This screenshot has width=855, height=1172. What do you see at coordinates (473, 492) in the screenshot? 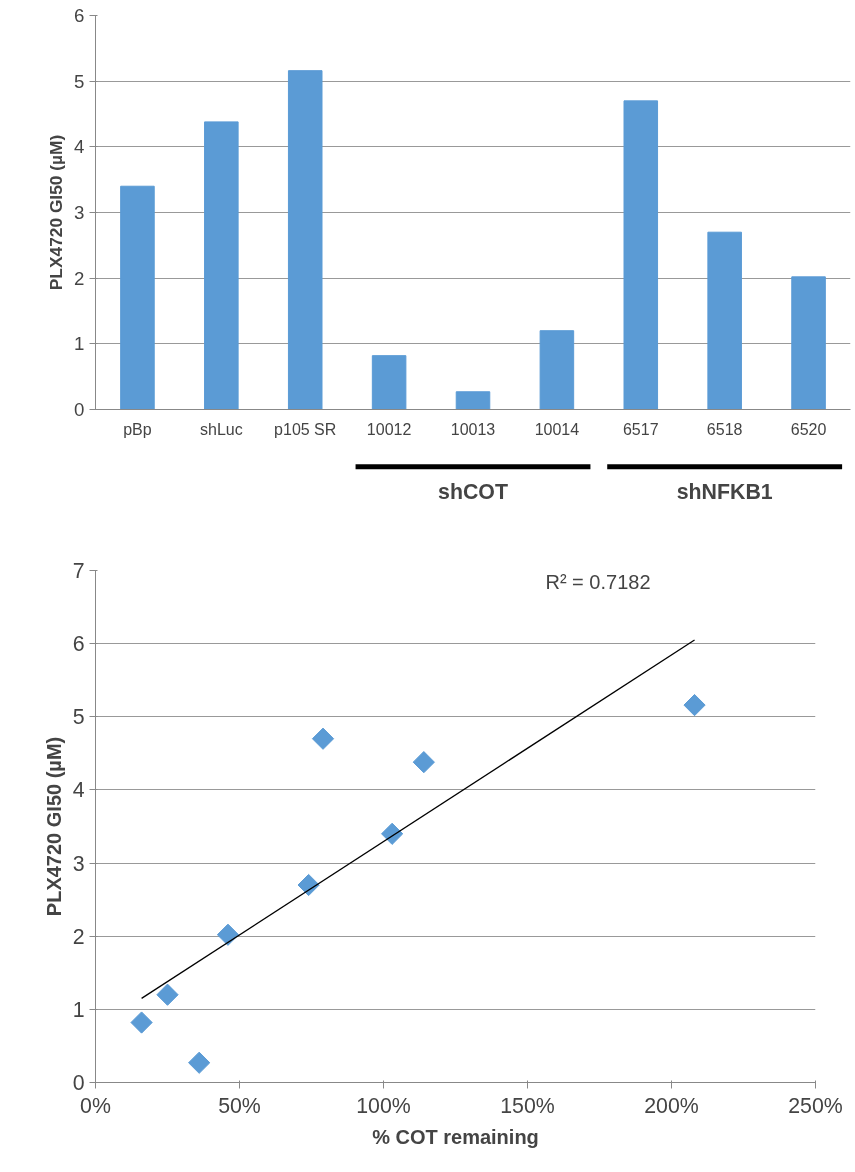
I see `text: shCOT` at bounding box center [473, 492].